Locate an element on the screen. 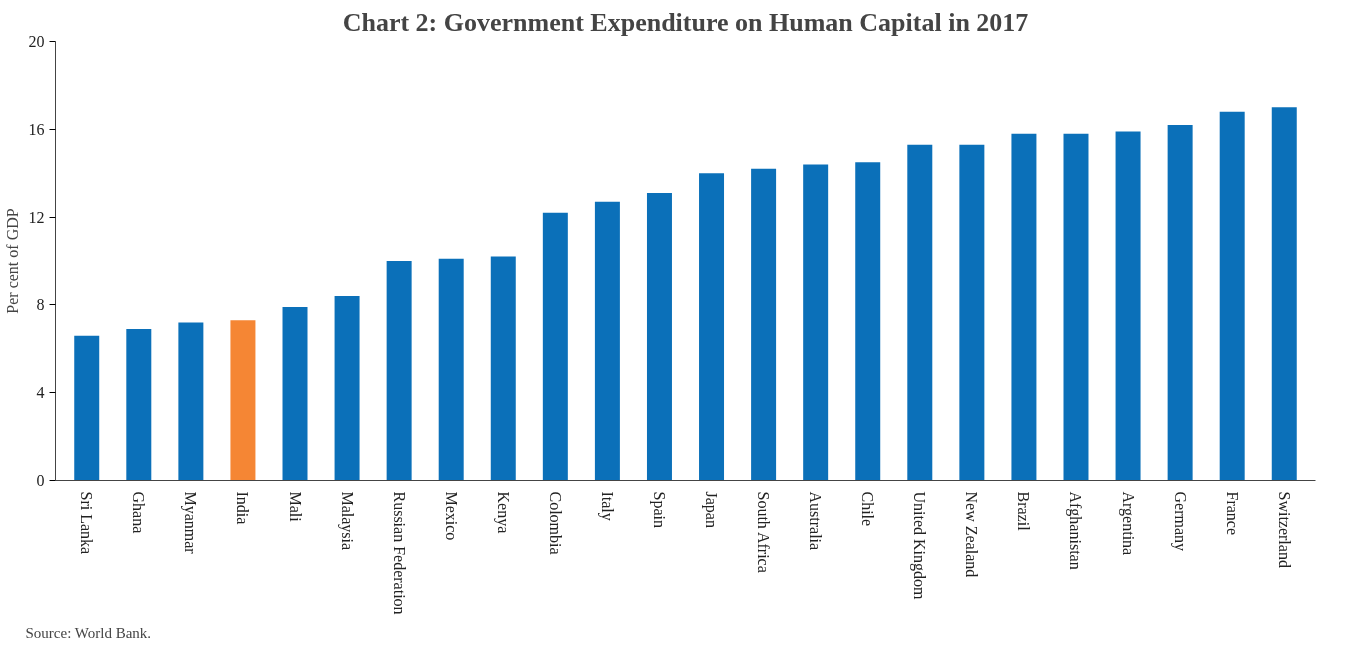  y-tick-label: 0 is located at coordinates (40, 480).